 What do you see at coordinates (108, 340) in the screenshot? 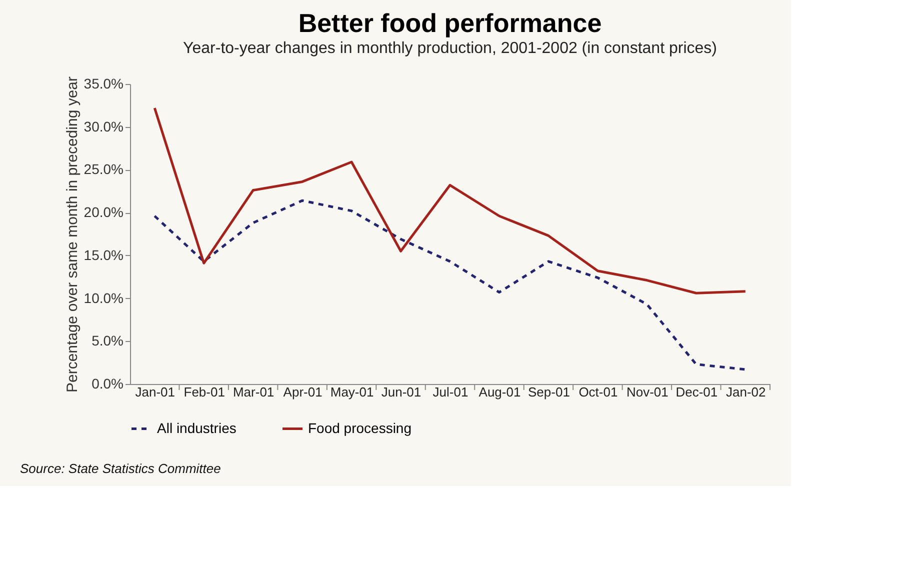
I see `y-tick-label: 5.0%` at bounding box center [108, 340].